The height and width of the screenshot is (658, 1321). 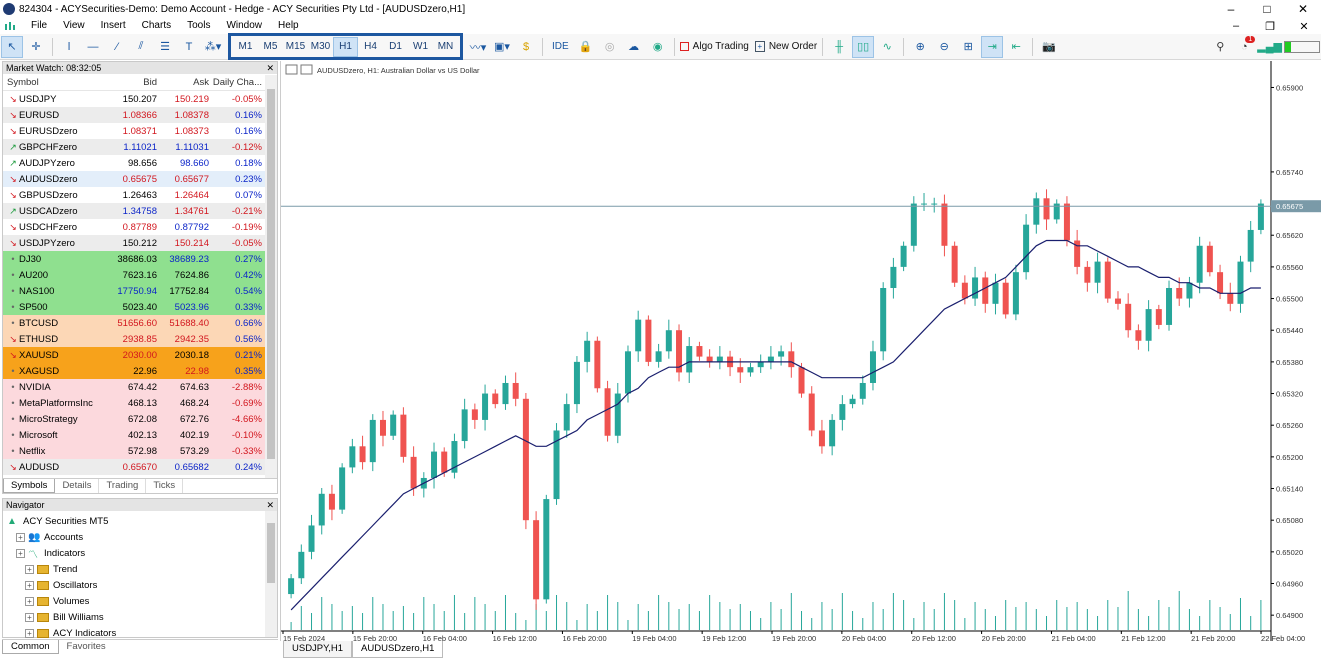 I want to click on new-order-button: + New Order, so click(x=784, y=47).